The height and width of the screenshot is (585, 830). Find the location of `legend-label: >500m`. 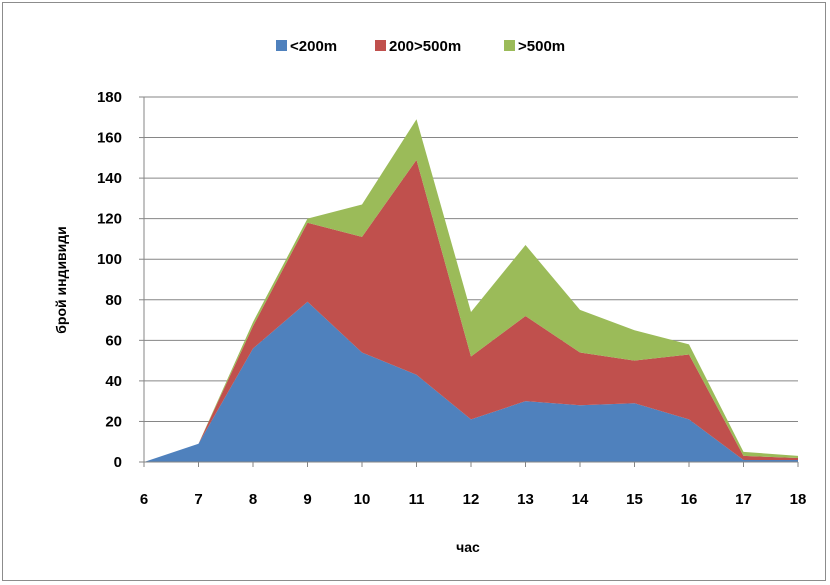

legend-label: >500m is located at coordinates (541, 46).